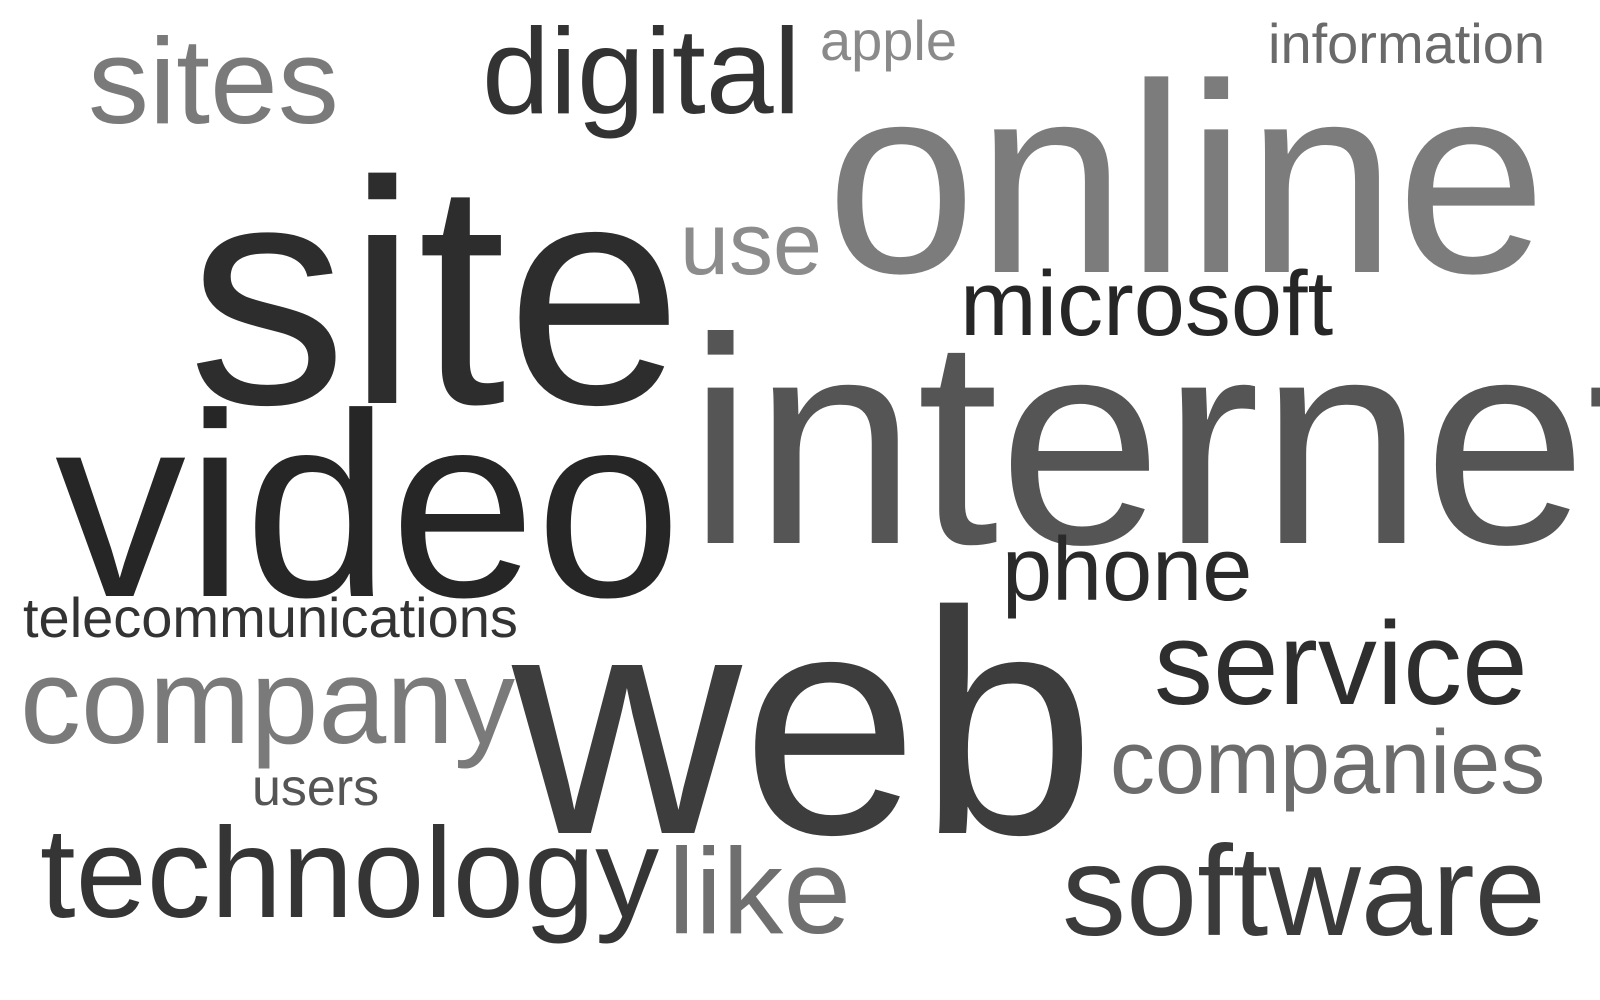 This screenshot has height=1000, width=1600. Describe the element at coordinates (804, 723) in the screenshot. I see `word-web: web` at that location.